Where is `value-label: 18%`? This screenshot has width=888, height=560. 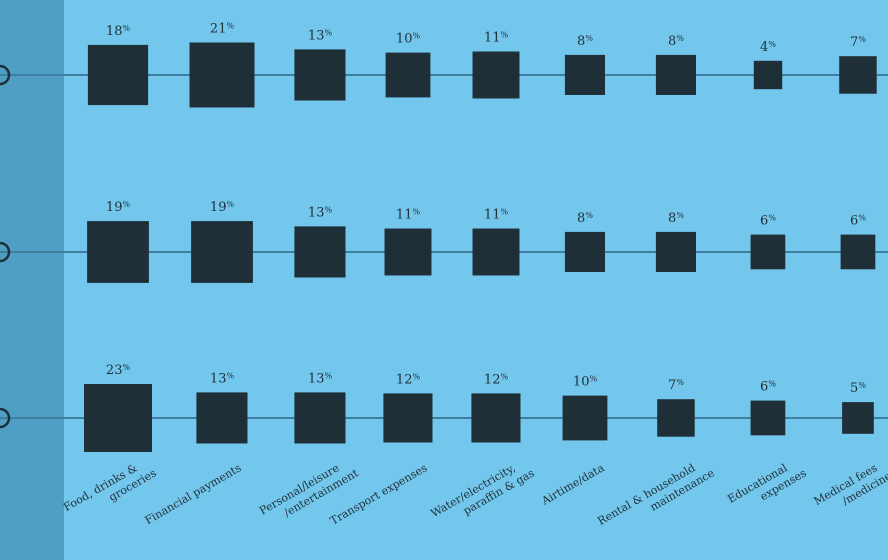
value-label: 18% is located at coordinates (118, 31).